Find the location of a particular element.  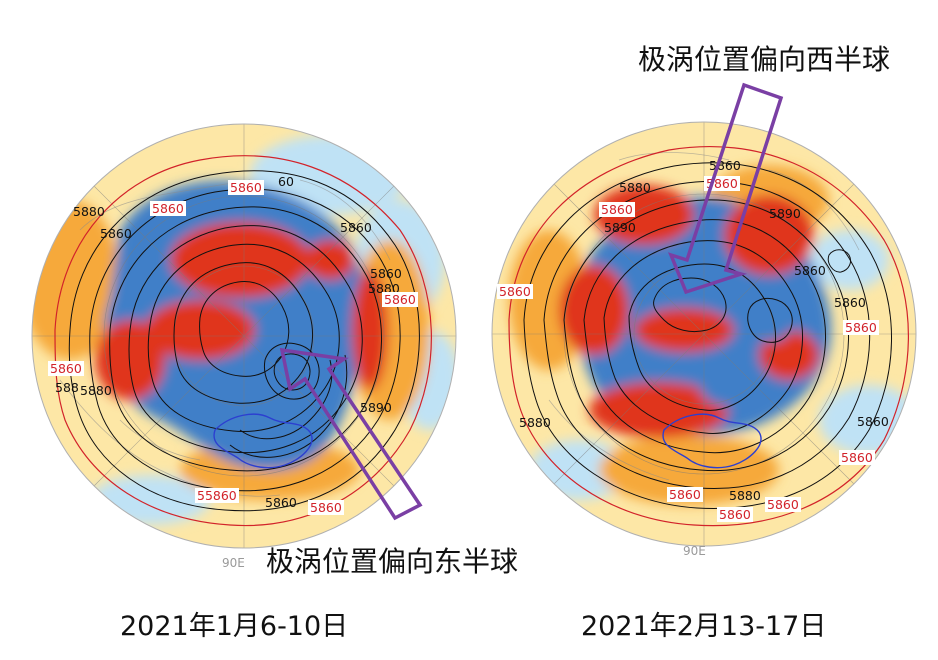

vortex-arrow-right is located at coordinates (725, 188).